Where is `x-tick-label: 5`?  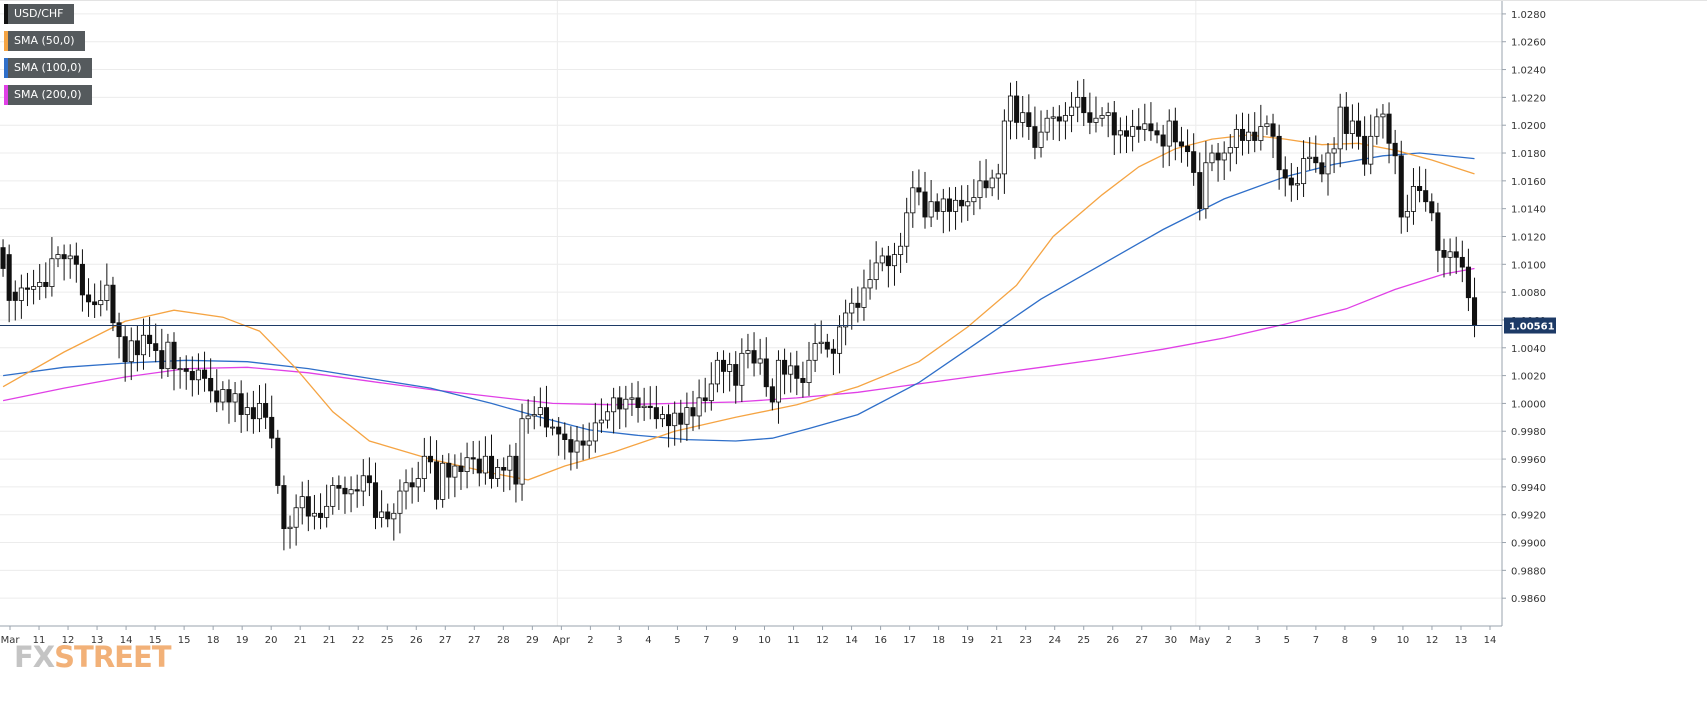
x-tick-label: 5 is located at coordinates (1287, 640).